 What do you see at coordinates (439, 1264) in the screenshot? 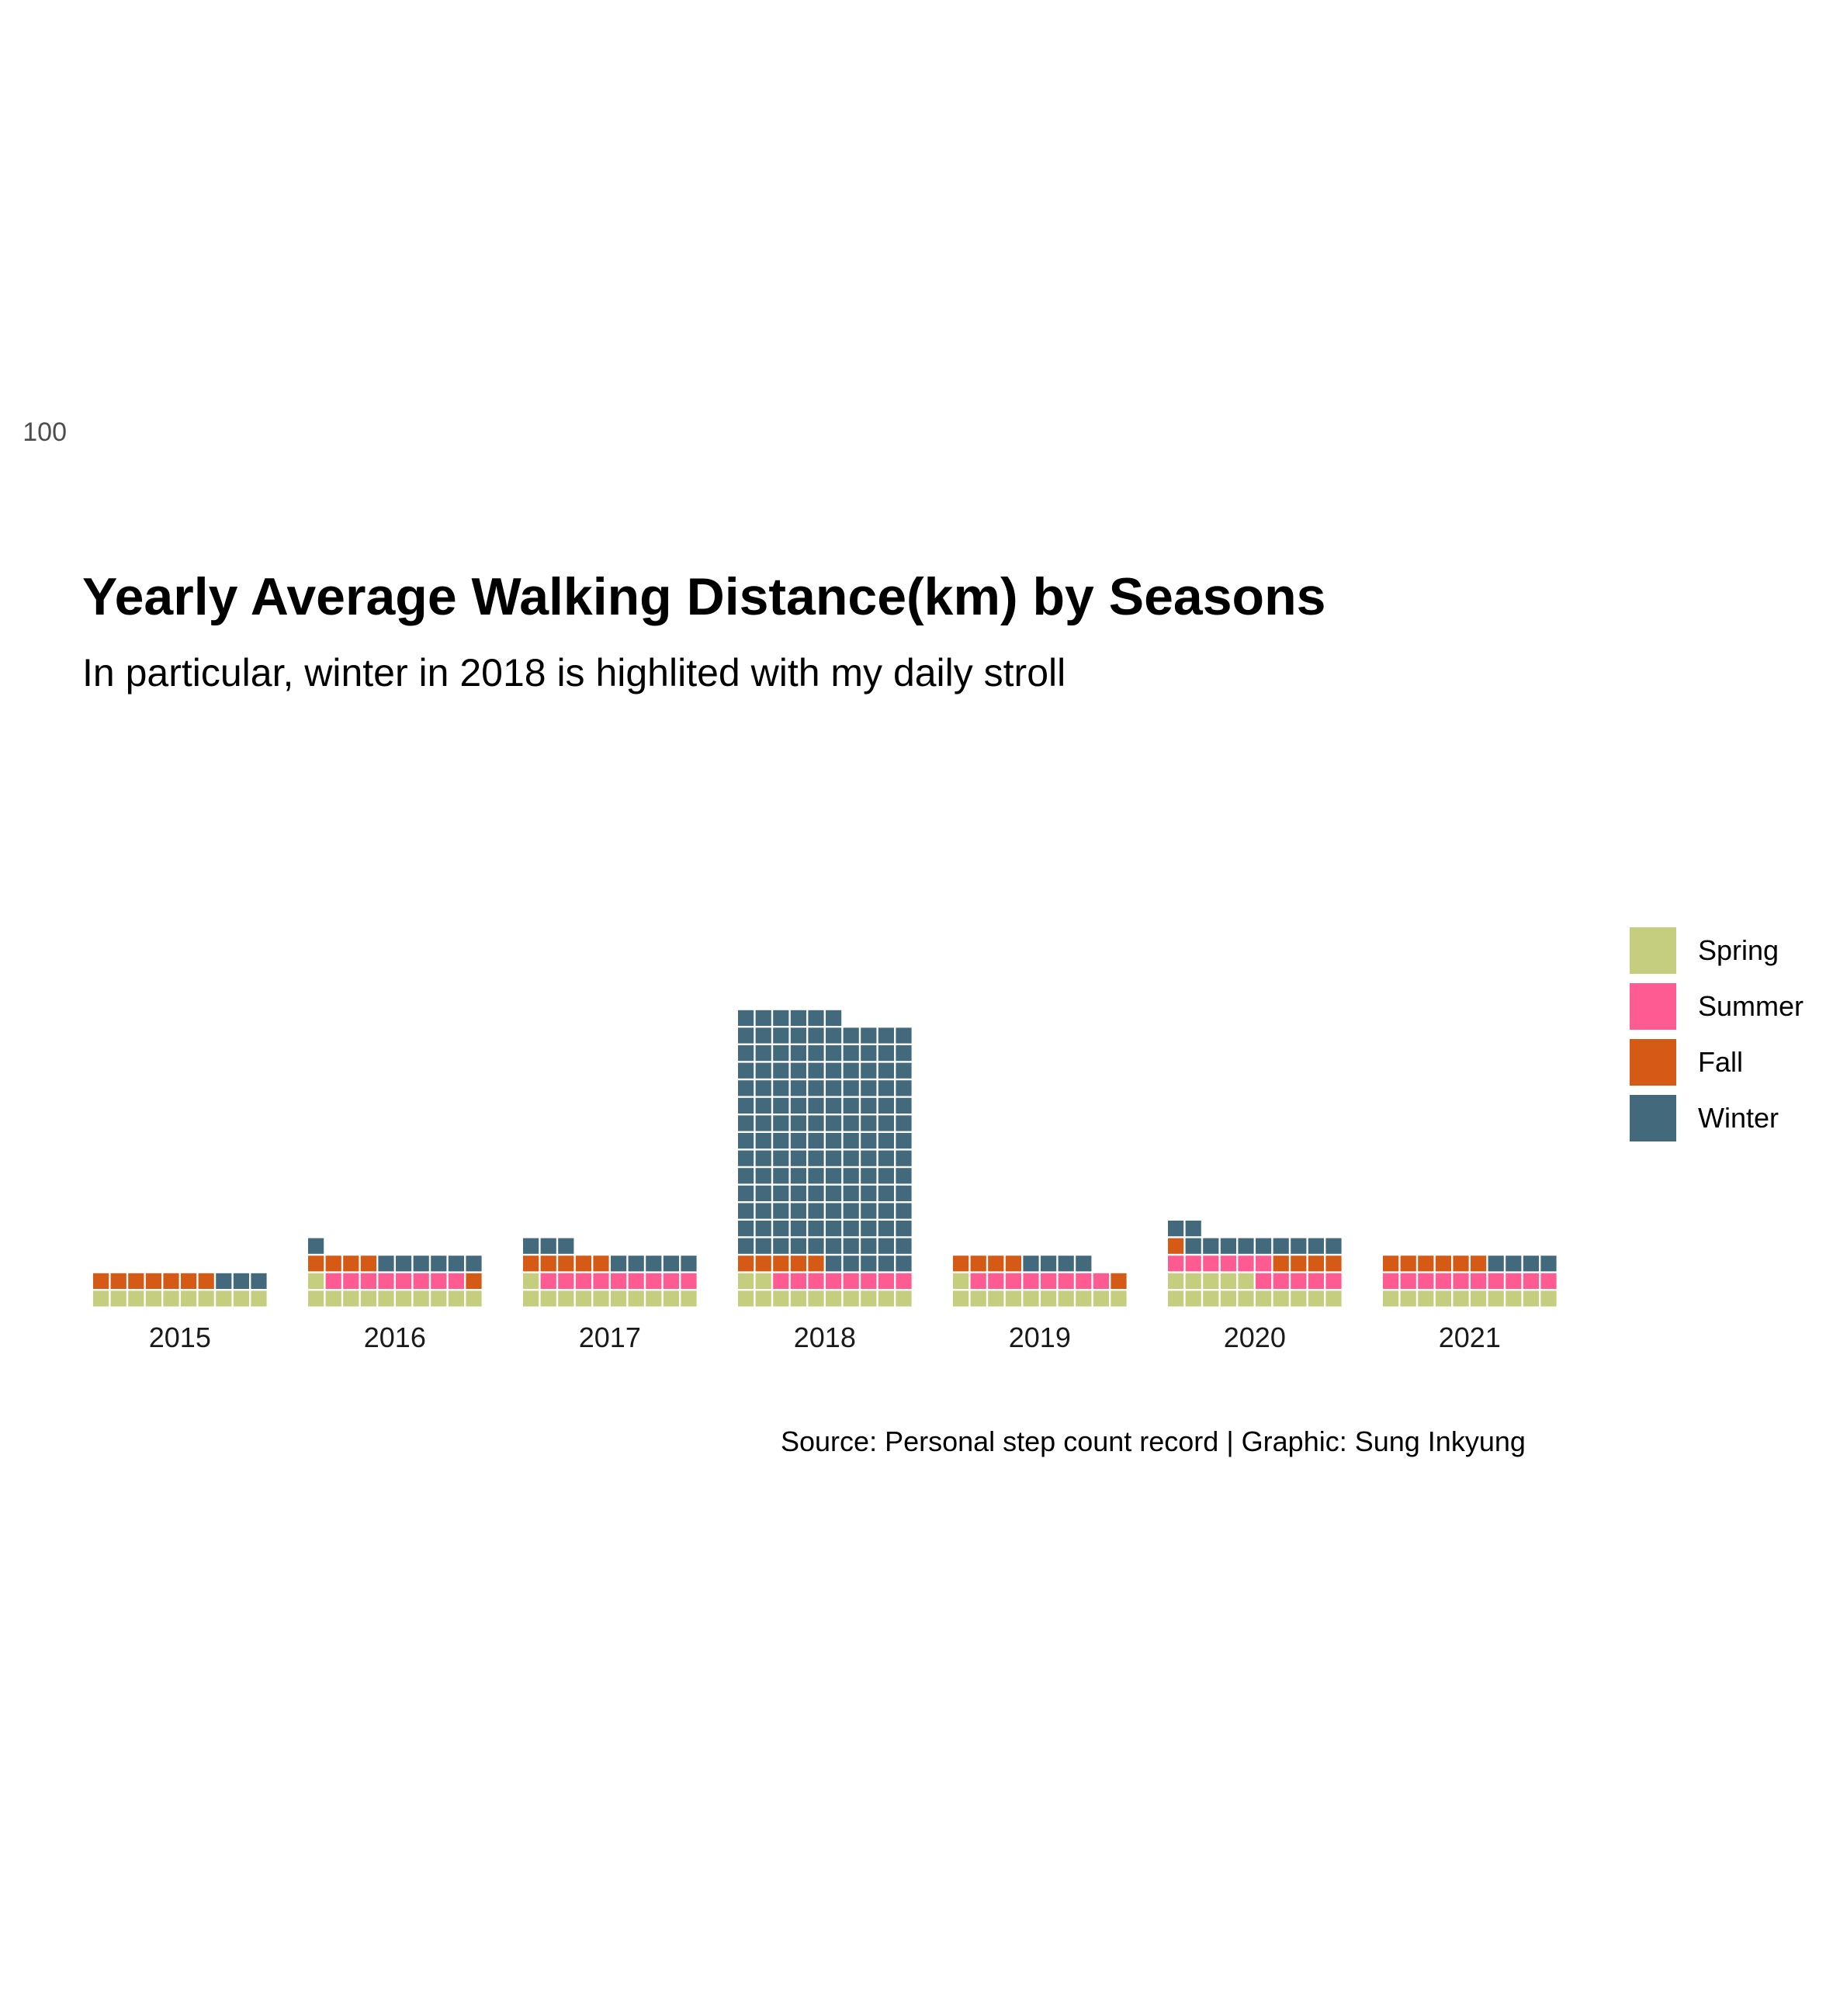
I see `waffle-square-2016-winter` at bounding box center [439, 1264].